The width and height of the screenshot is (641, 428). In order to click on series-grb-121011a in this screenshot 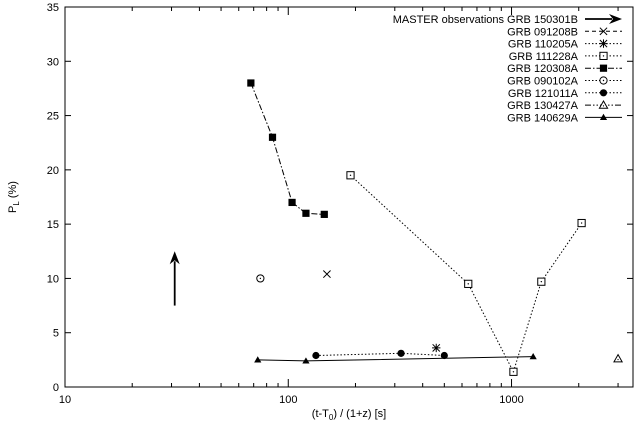, I will do `click(380, 354)`.